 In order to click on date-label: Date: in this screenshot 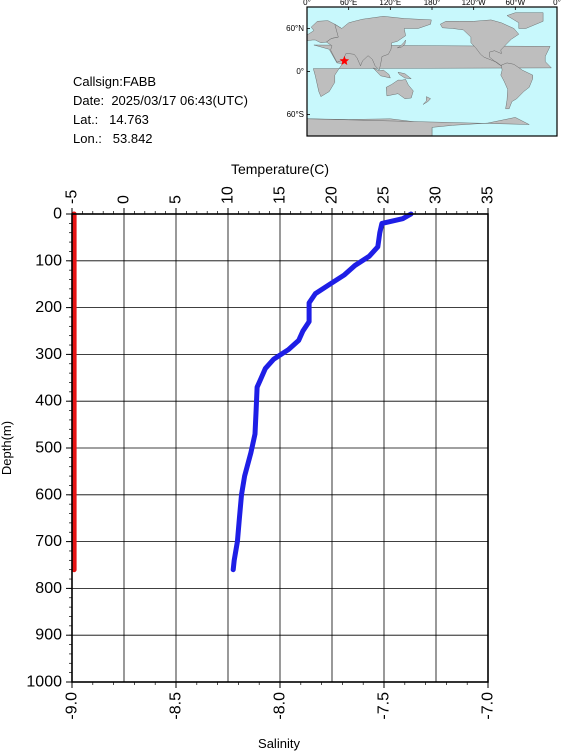, I will do `click(89, 100)`.